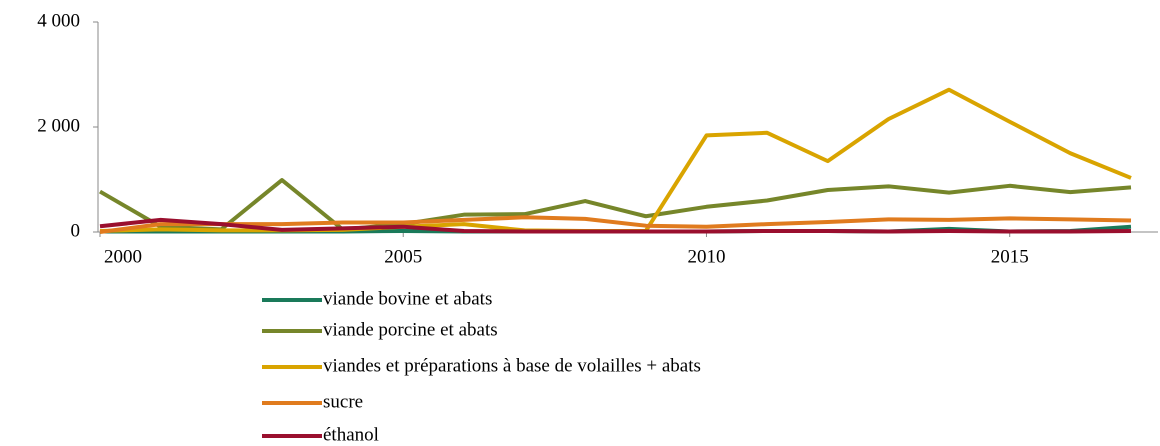 The height and width of the screenshot is (446, 1160). Describe the element at coordinates (1010, 256) in the screenshot. I see `x-tick-label: 2015` at that location.